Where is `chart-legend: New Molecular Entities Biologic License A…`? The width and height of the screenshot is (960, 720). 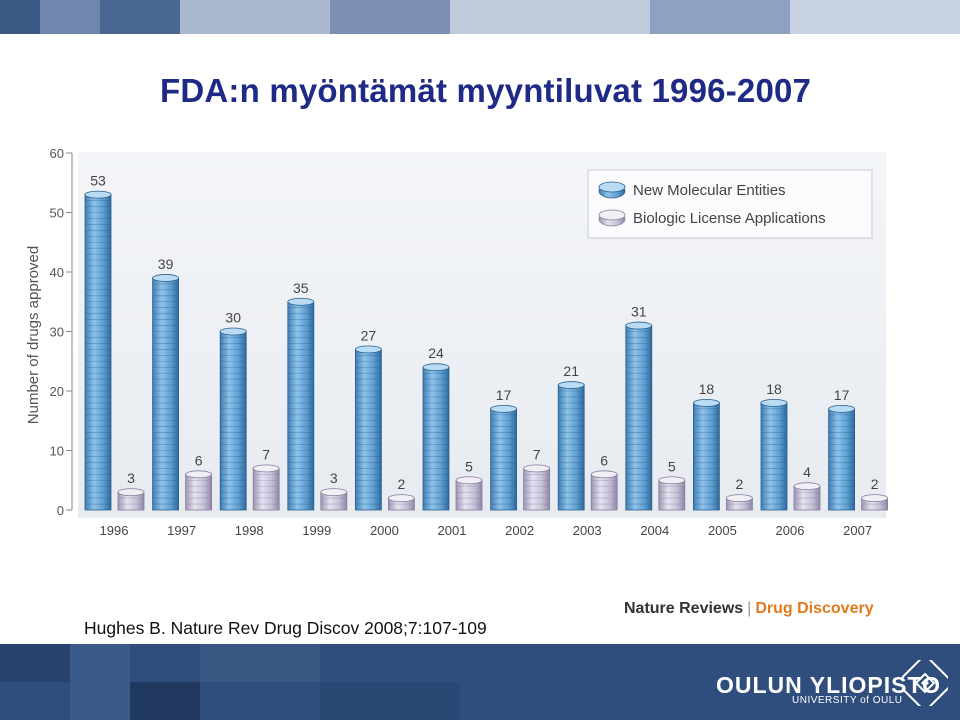 chart-legend: New Molecular Entities Biologic License A… is located at coordinates (730, 204).